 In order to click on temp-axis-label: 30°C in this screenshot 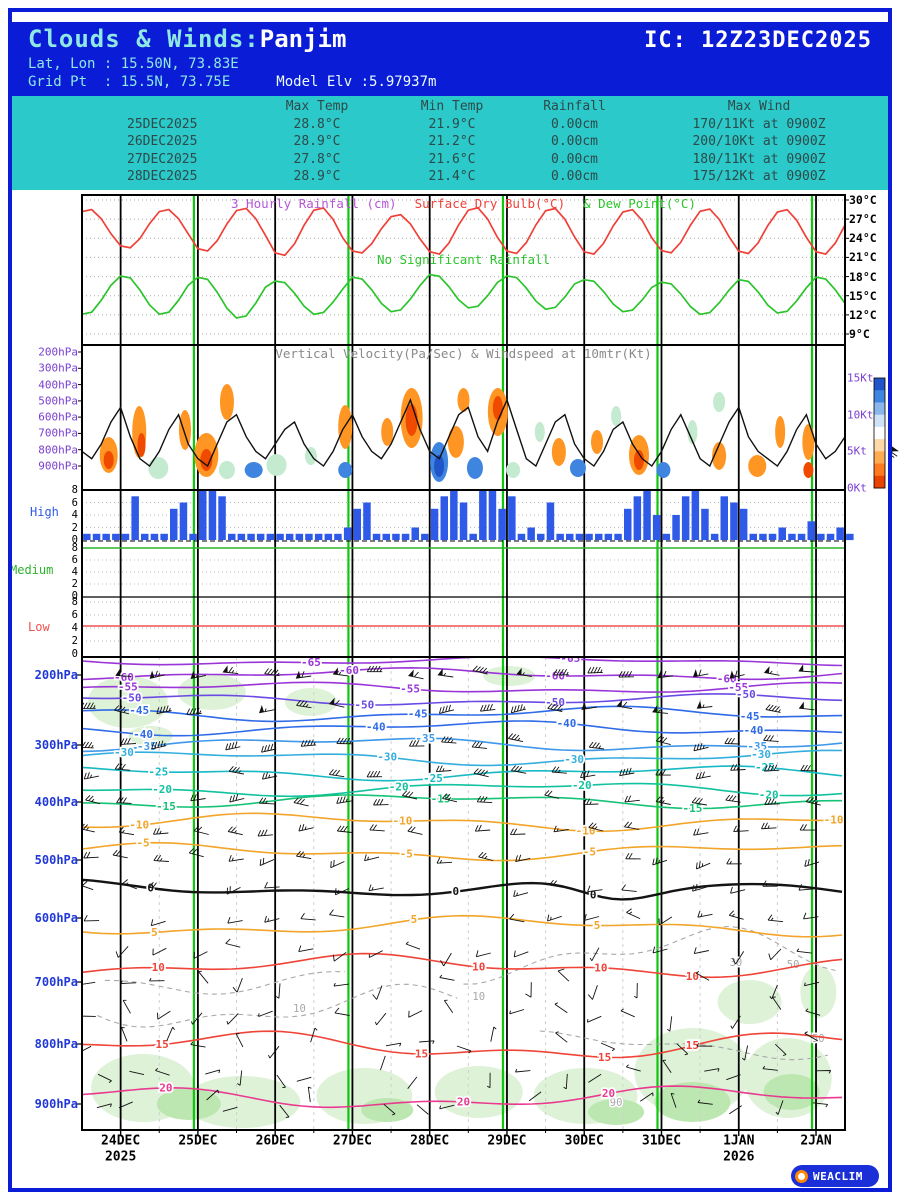, I will do `click(863, 200)`.